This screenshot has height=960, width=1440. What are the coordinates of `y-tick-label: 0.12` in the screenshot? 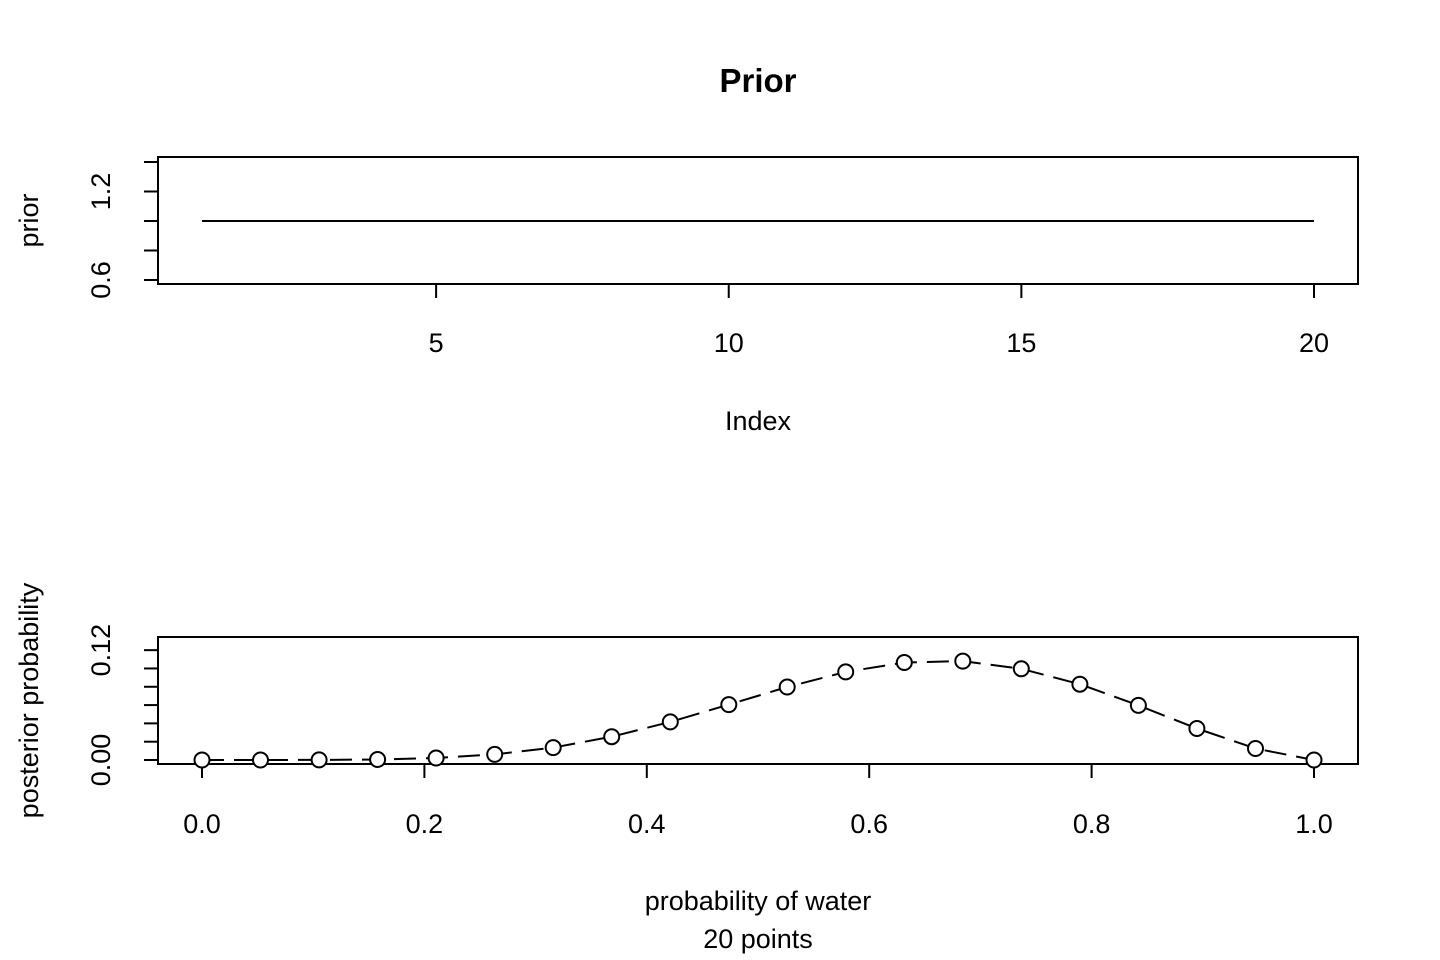 It's located at (101, 650).